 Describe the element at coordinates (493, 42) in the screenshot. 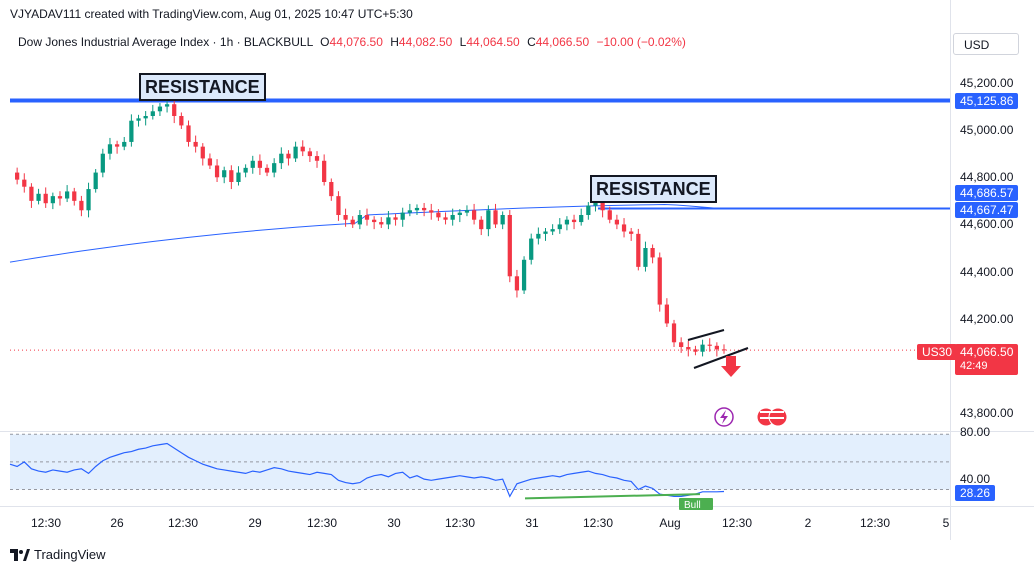

I see `low-value: 44,064.50` at that location.